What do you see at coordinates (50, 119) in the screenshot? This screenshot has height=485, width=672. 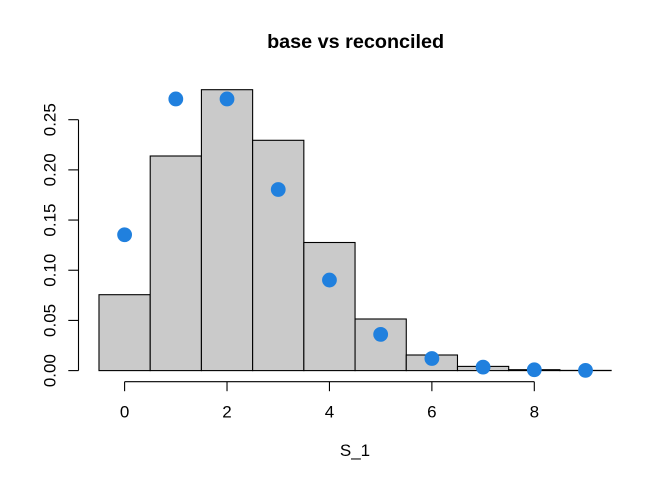 I see `svg-text: 0.25` at bounding box center [50, 119].